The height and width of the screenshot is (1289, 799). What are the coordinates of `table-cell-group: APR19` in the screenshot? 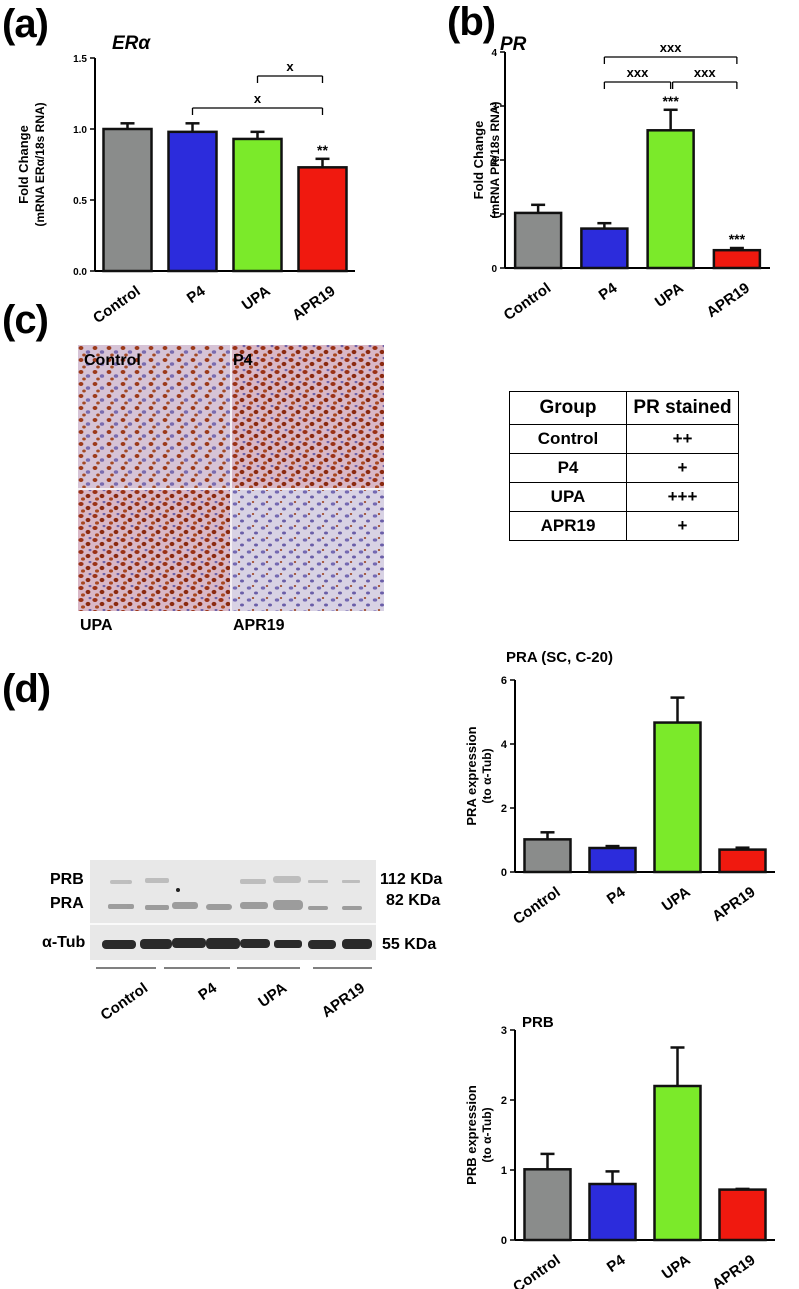 It's located at (568, 526).